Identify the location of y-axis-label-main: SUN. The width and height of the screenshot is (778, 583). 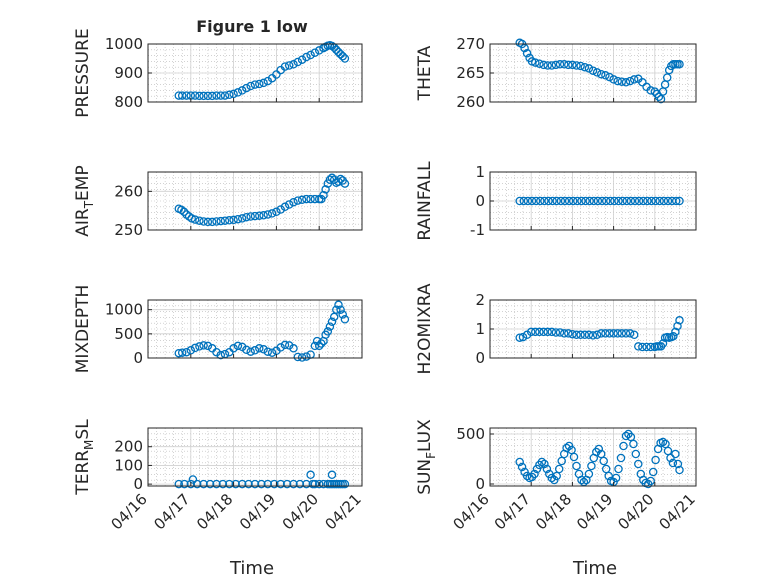
(425, 477).